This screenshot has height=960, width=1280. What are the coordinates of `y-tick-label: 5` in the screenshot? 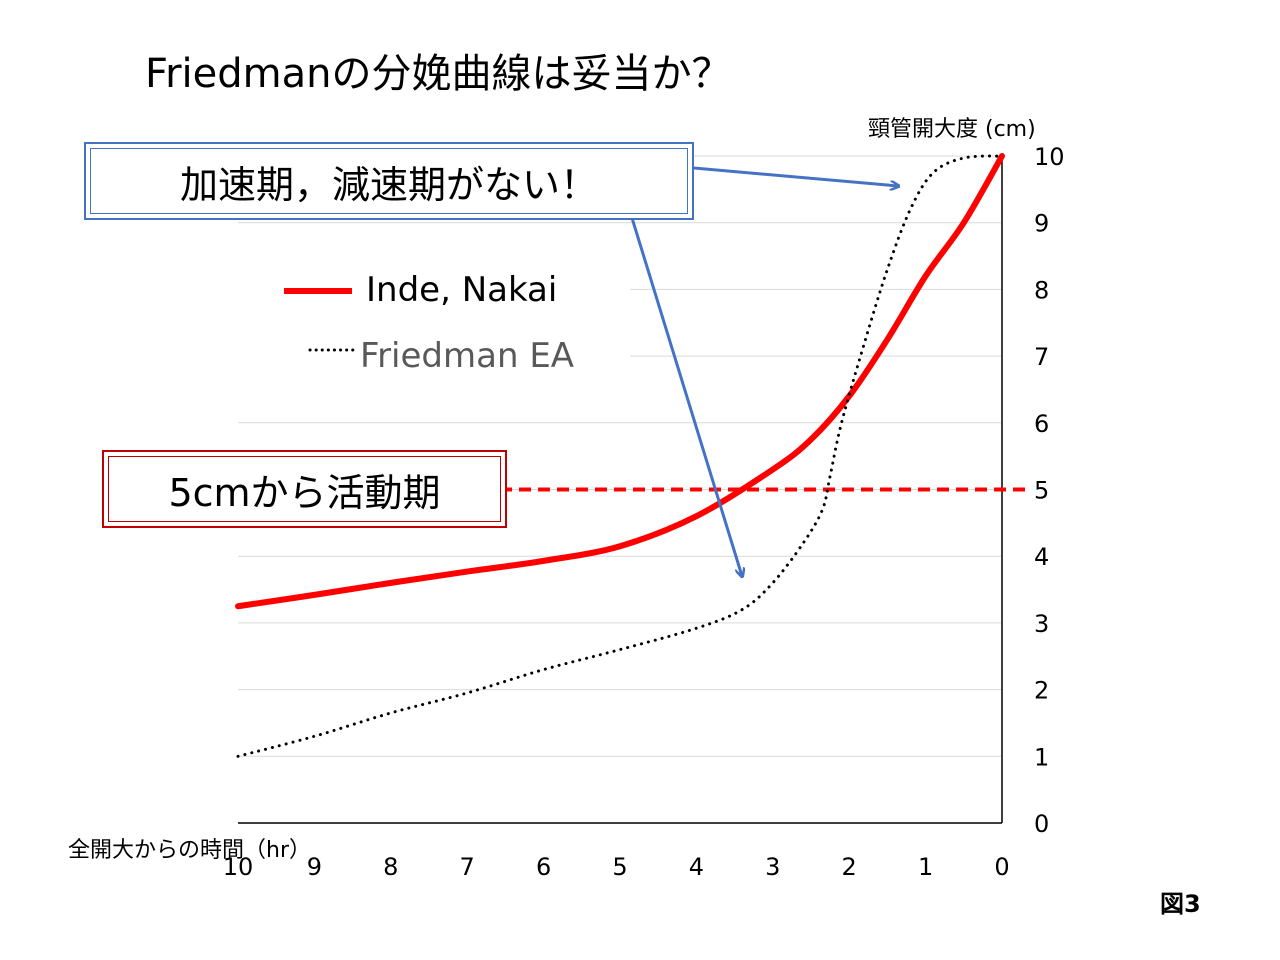 It's located at (1041, 491).